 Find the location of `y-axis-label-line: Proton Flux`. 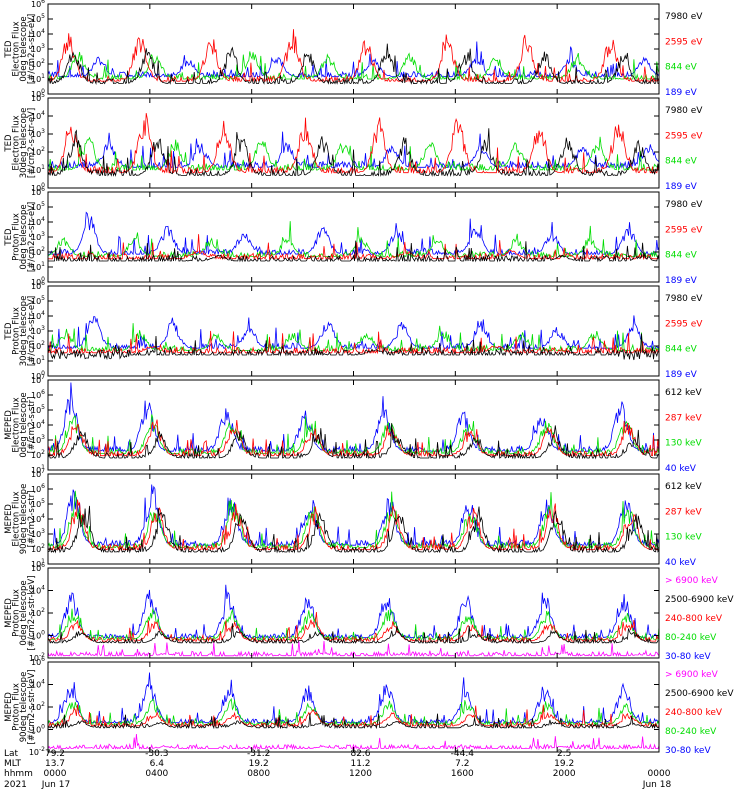

y-axis-label-line: Proton Flux is located at coordinates (17, 237).